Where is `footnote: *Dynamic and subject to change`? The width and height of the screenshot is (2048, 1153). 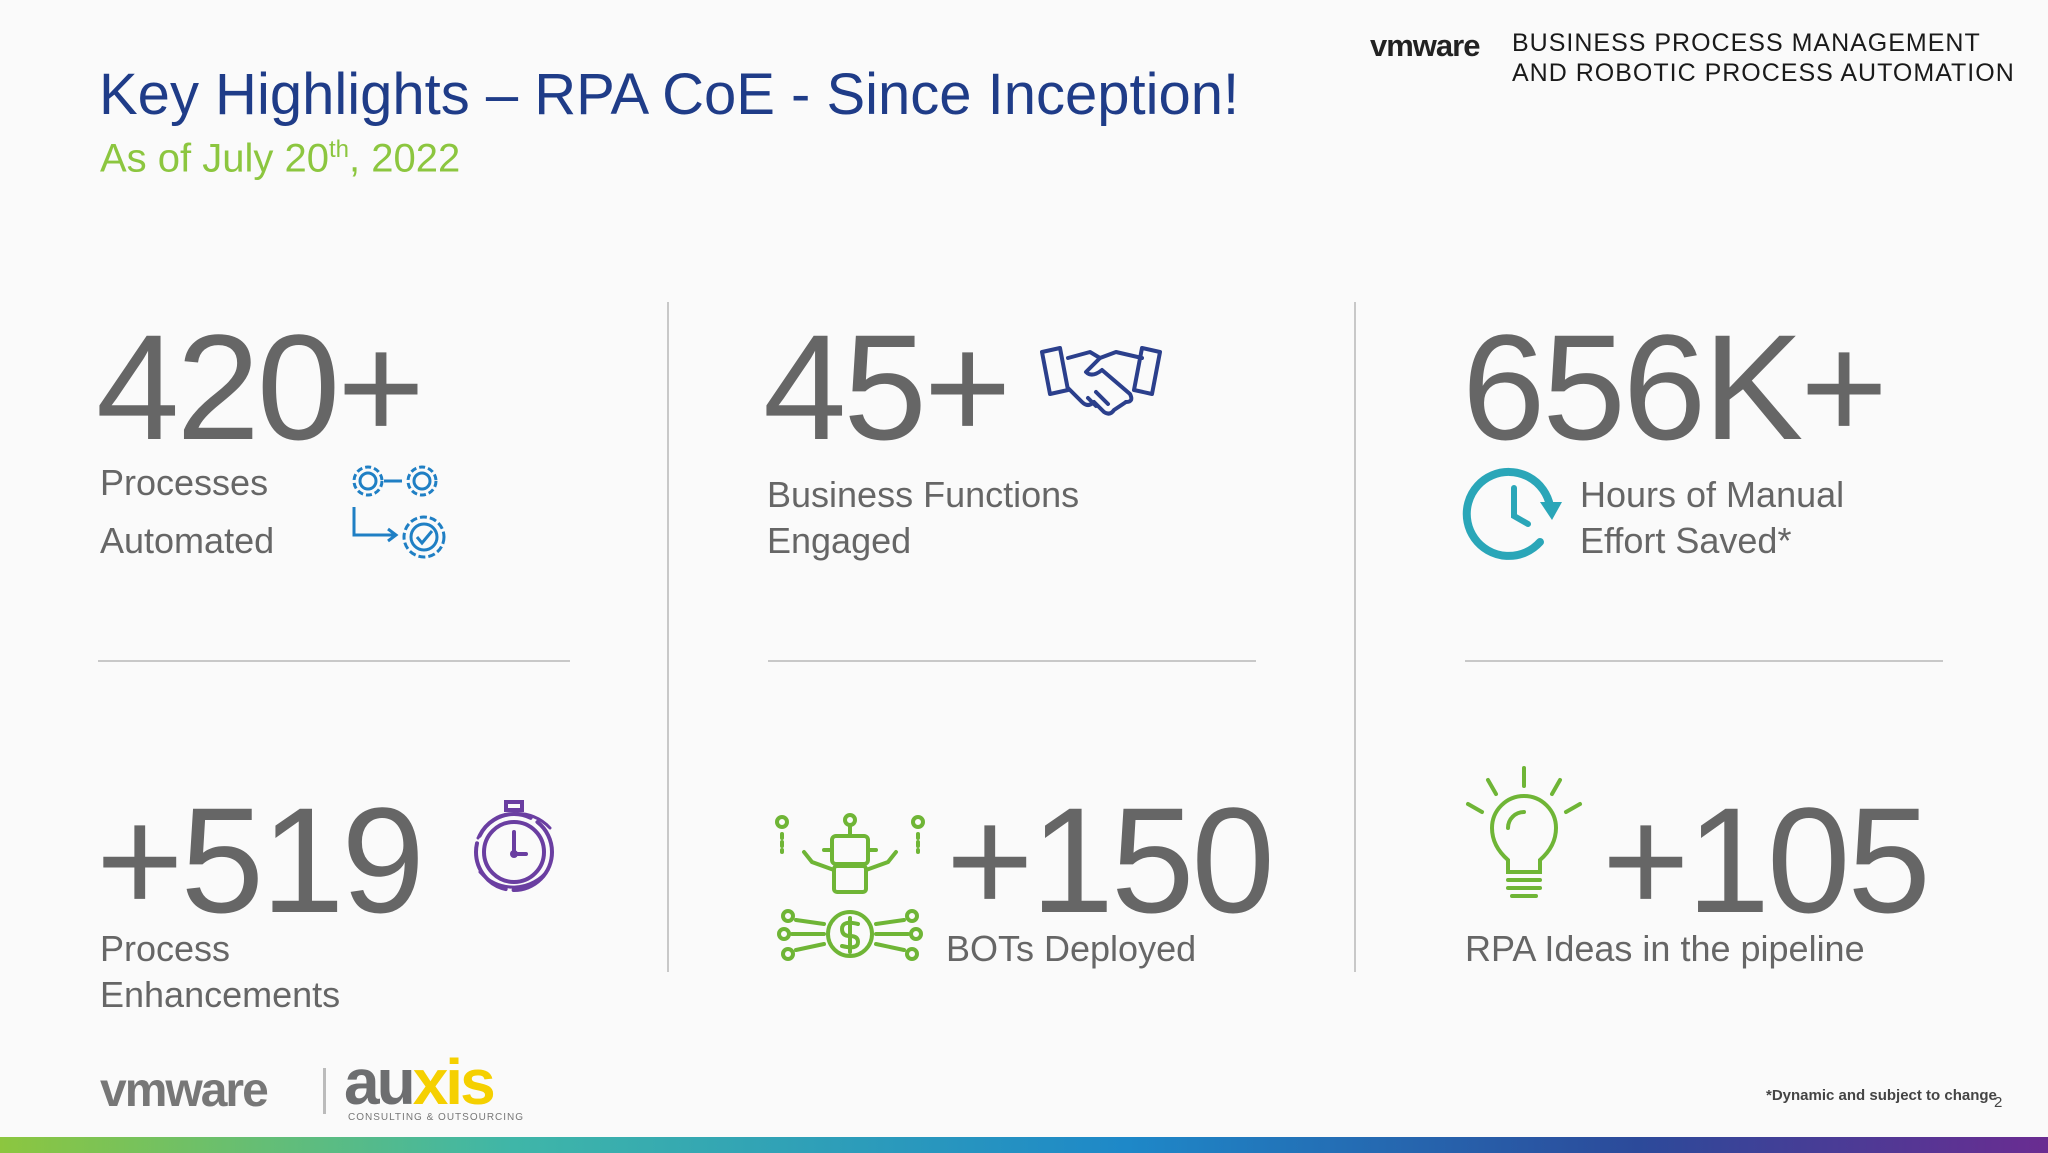
footnote: *Dynamic and subject to change is located at coordinates (1881, 1095).